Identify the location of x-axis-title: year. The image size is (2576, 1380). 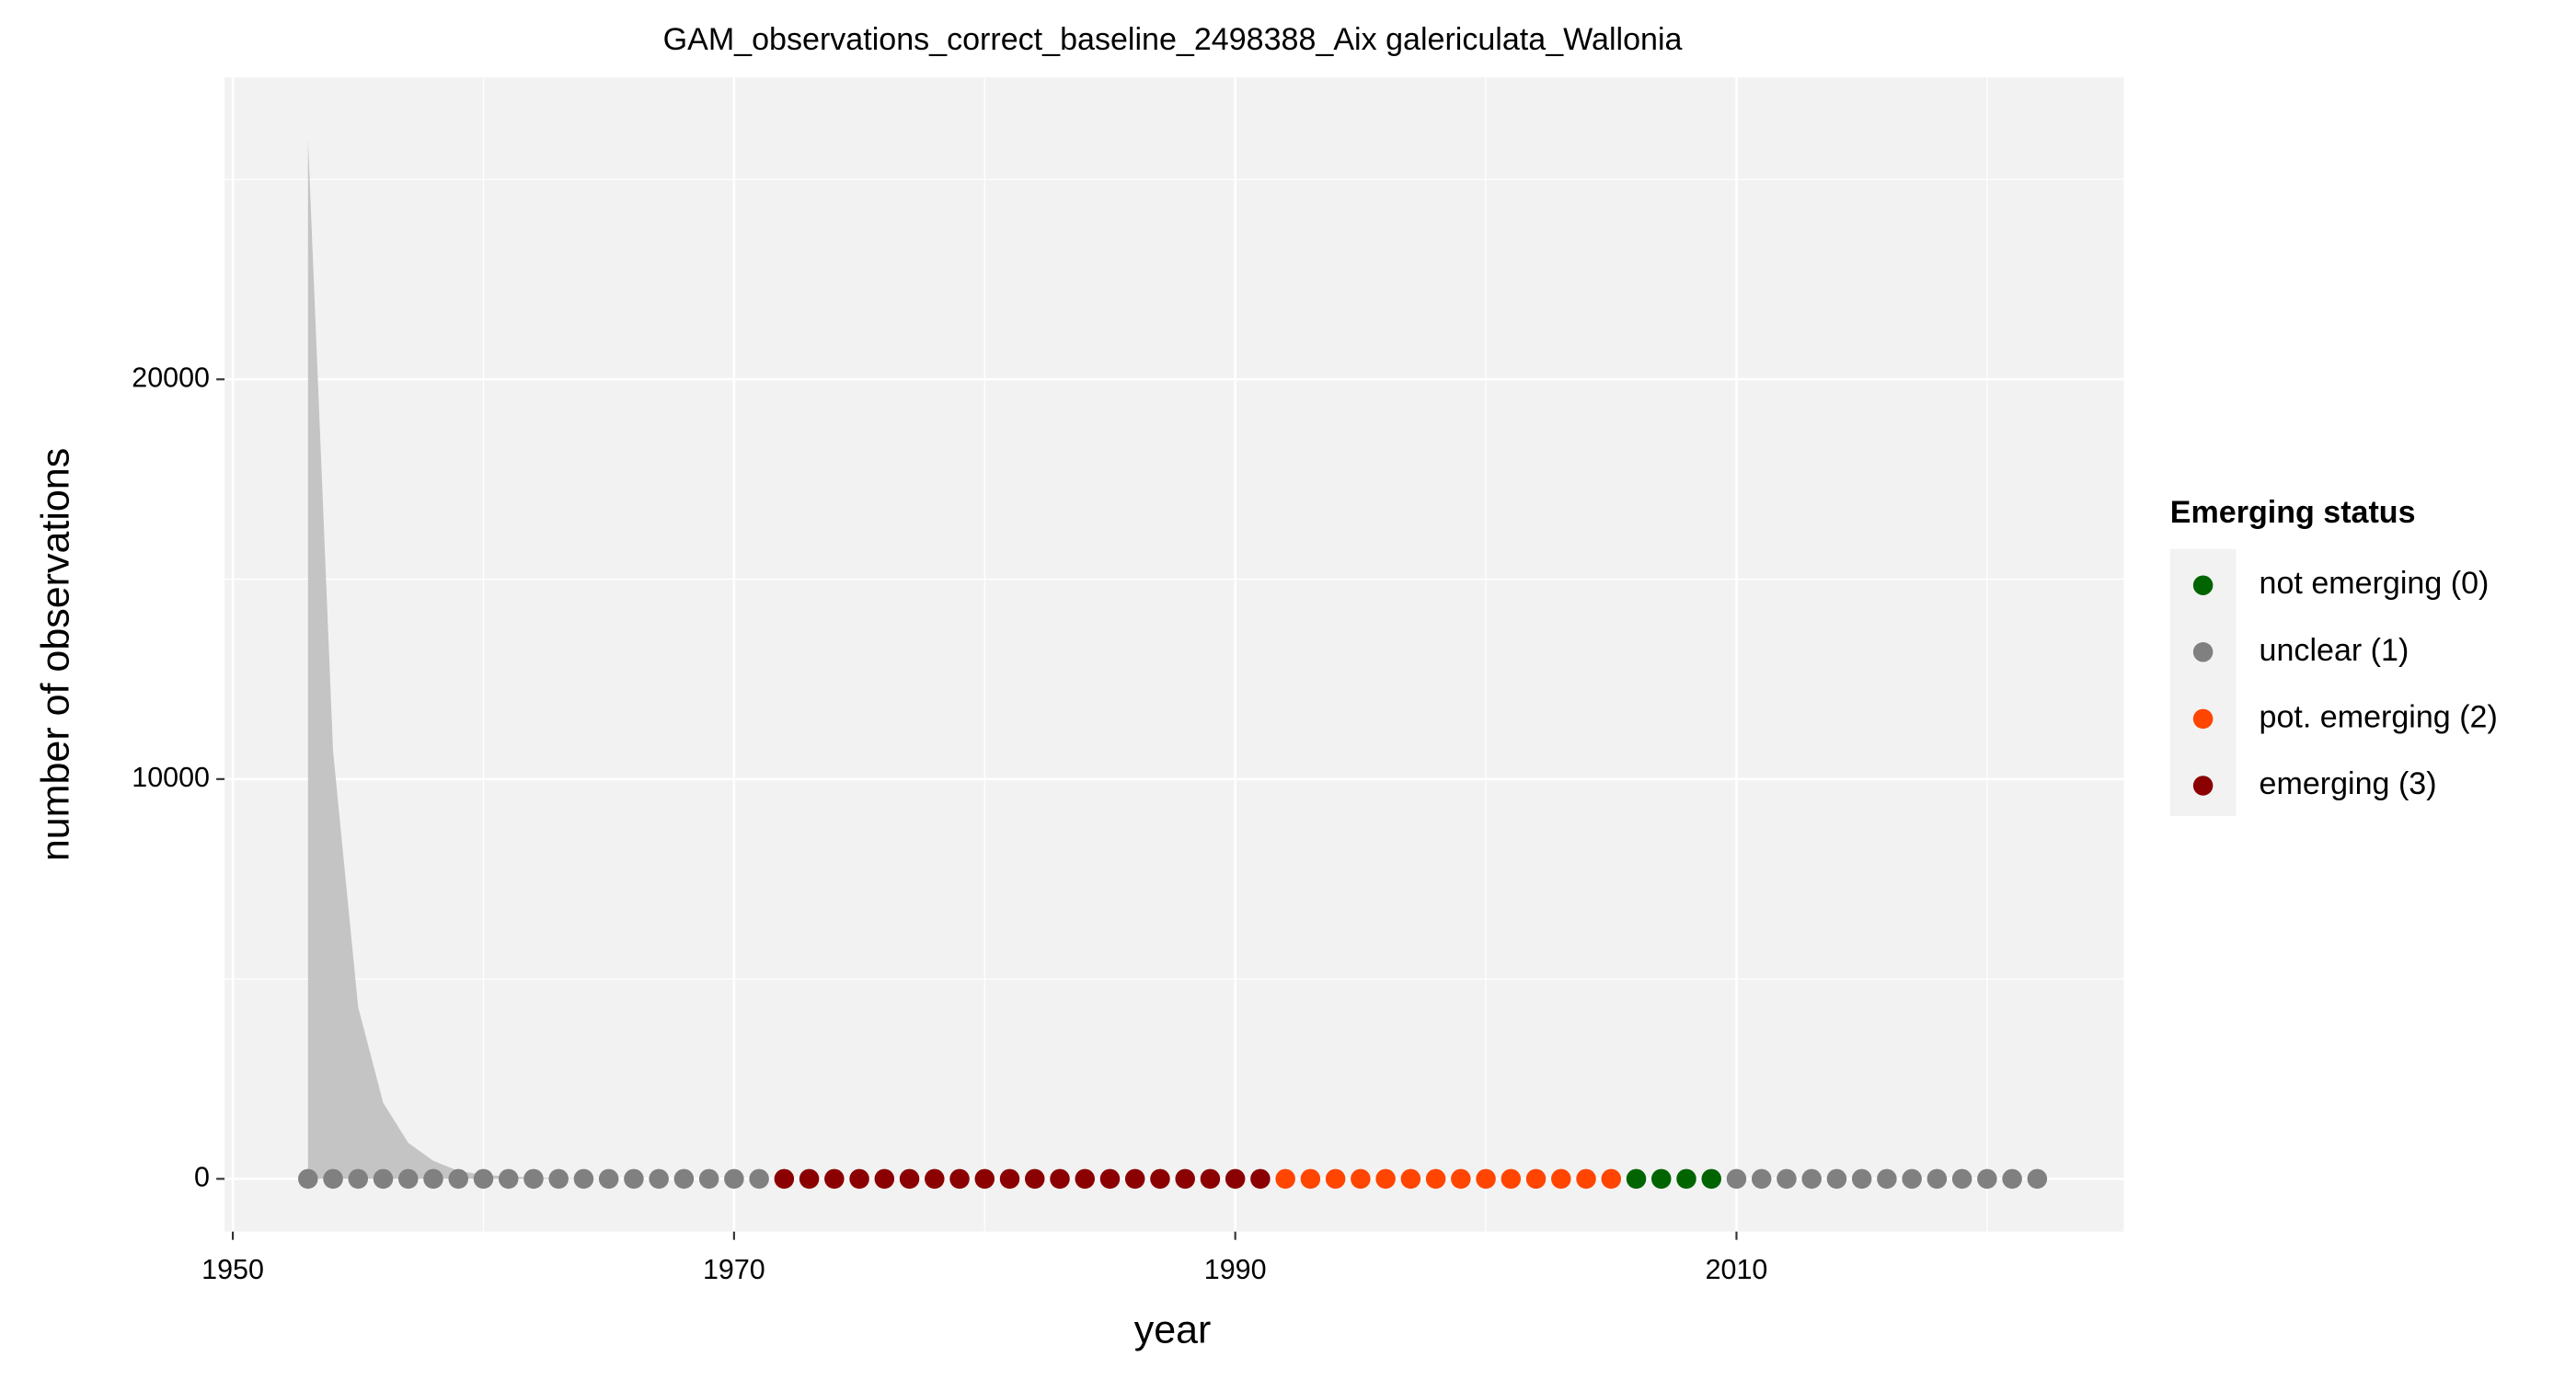
(1173, 1329).